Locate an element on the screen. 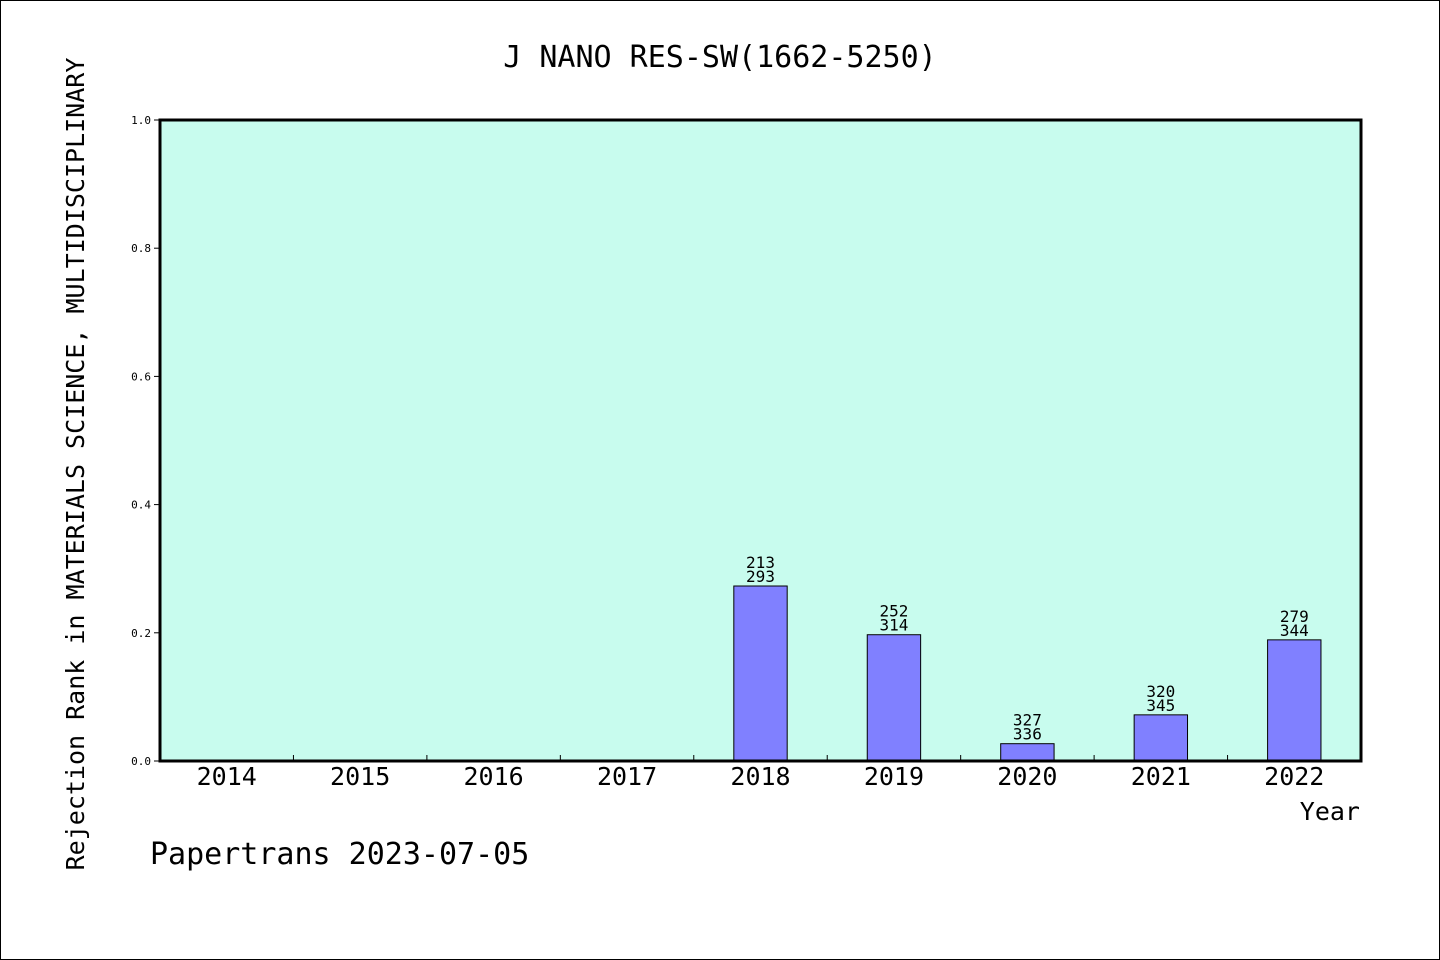 Image resolution: width=1440 pixels, height=960 pixels. x-tick-label: 2021 is located at coordinates (1161, 776).